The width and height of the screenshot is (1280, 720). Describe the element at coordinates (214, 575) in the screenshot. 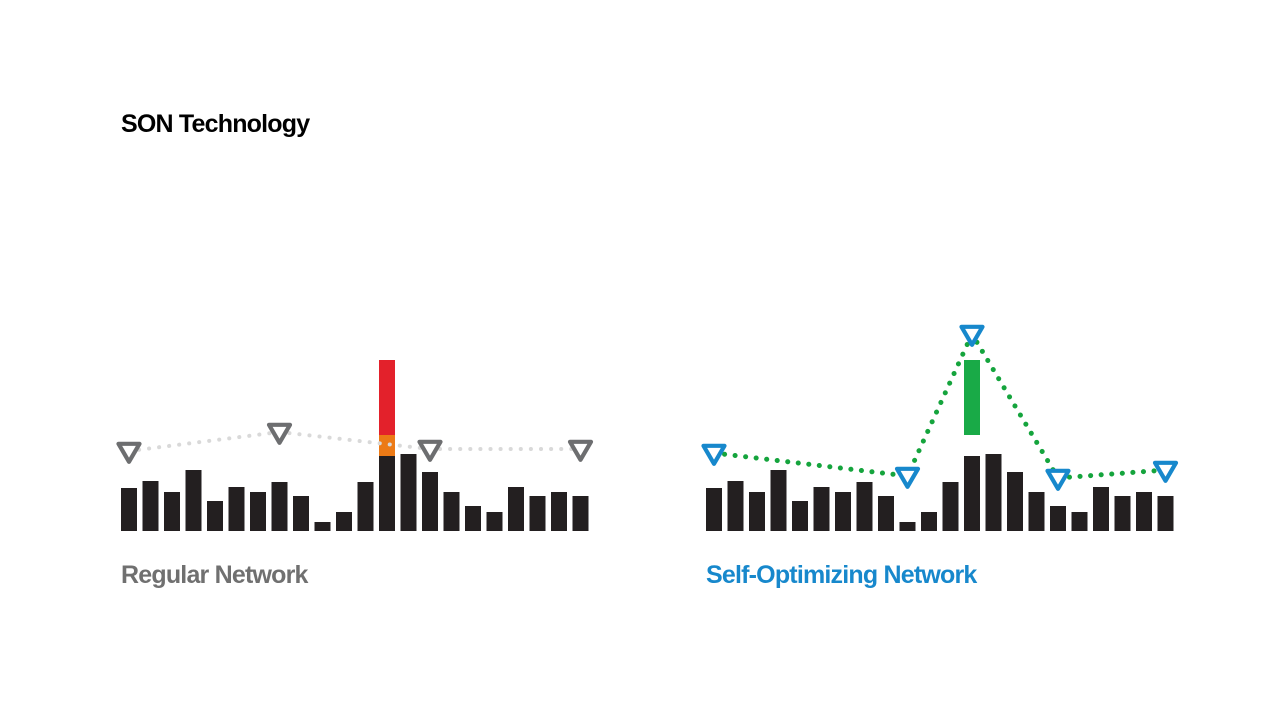

I see `regular-network-label: Regular Network` at that location.